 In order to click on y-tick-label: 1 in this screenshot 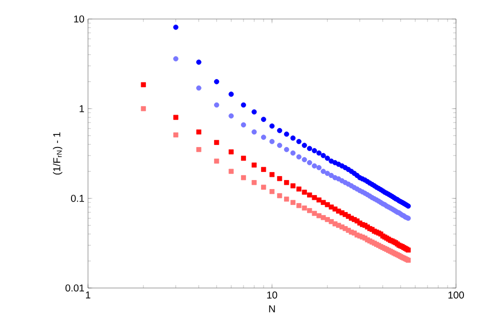, I will do `click(82, 108)`.